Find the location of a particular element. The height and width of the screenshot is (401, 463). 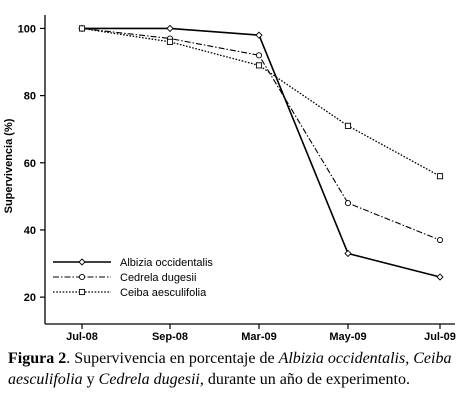

y-tick-label: 60 is located at coordinates (30, 164).